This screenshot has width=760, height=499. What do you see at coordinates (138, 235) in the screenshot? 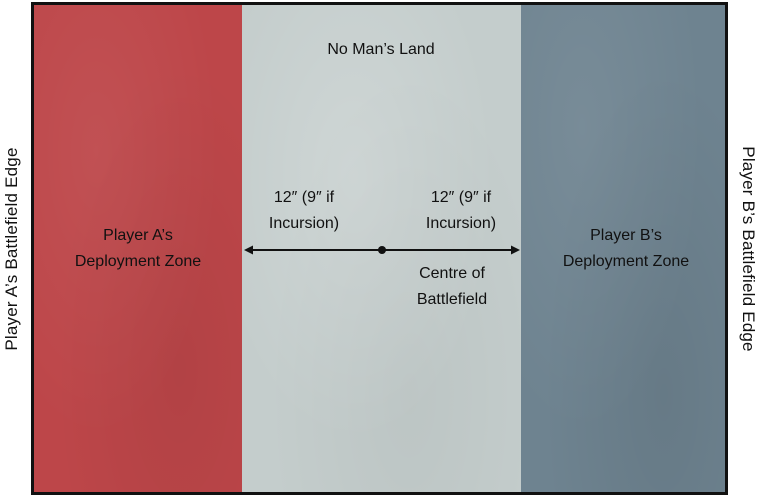
I see `player-a-zone-label-line: Player A’s` at bounding box center [138, 235].